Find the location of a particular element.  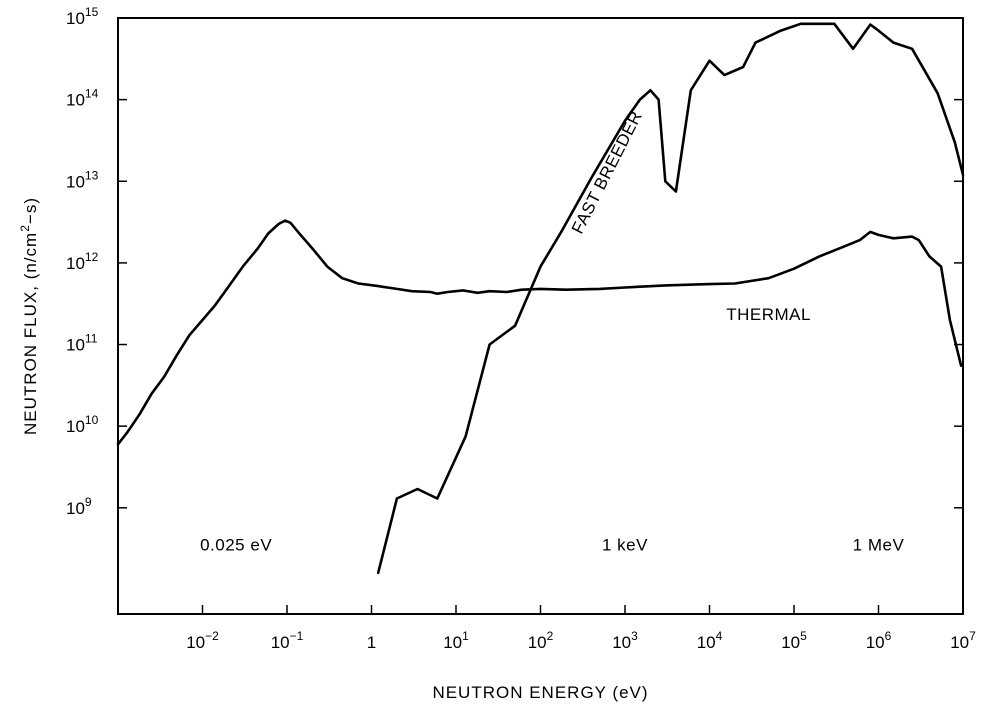

y-tick-label: 1013 is located at coordinates (82, 179).